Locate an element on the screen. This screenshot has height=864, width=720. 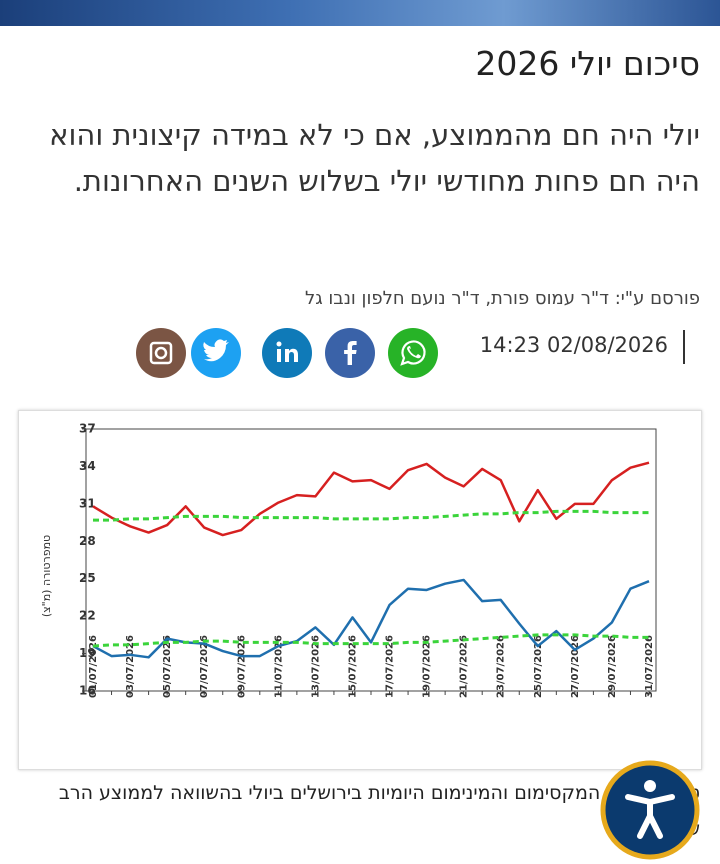
instagram-button is located at coordinates (161, 353).